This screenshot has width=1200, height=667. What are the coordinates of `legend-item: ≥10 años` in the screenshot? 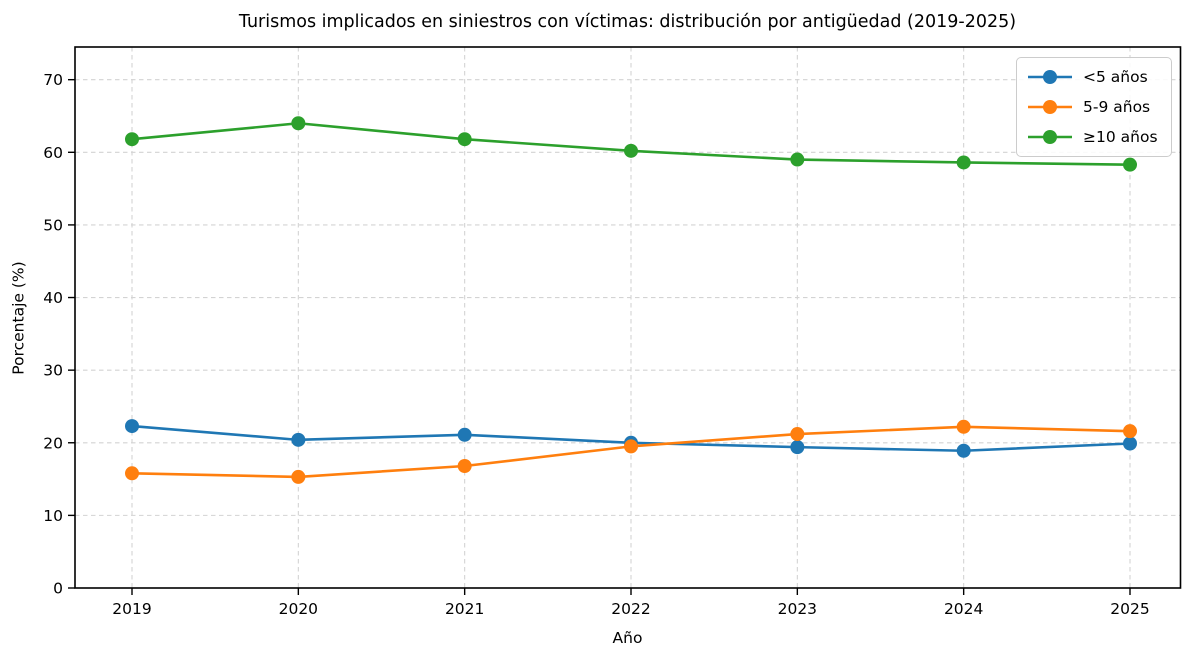 It's located at (1093, 137).